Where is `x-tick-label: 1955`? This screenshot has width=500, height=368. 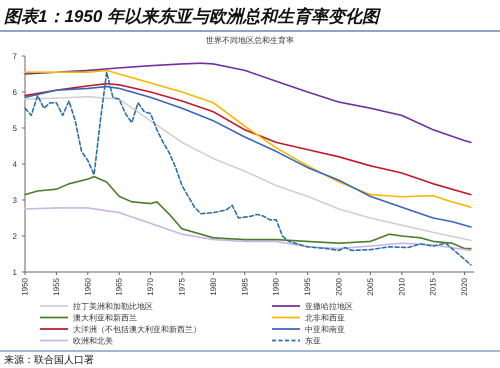 x-tick-label: 1955 is located at coordinates (56, 286).